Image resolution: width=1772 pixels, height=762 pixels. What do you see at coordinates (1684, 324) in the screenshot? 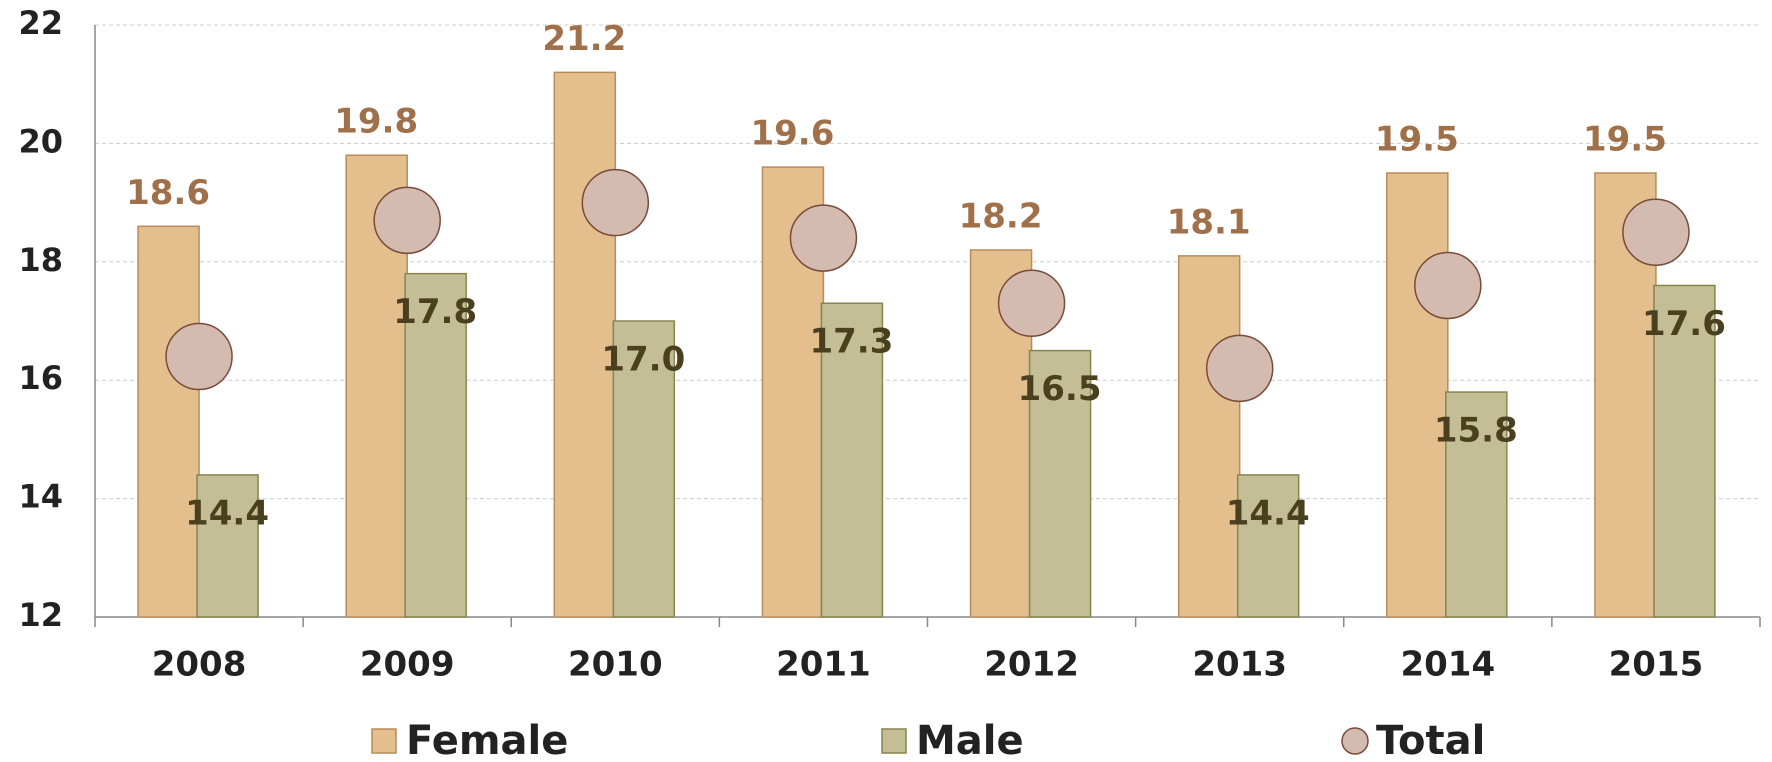
I see `data-label: 17.6` at bounding box center [1684, 324].